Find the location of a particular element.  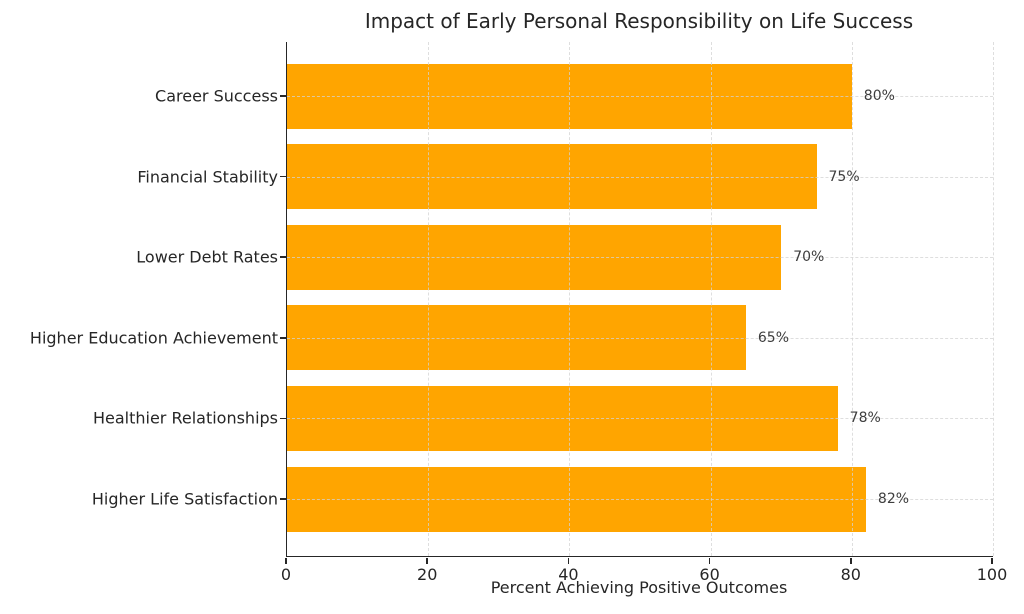

x-tick-label-40: 40 is located at coordinates (568, 574).